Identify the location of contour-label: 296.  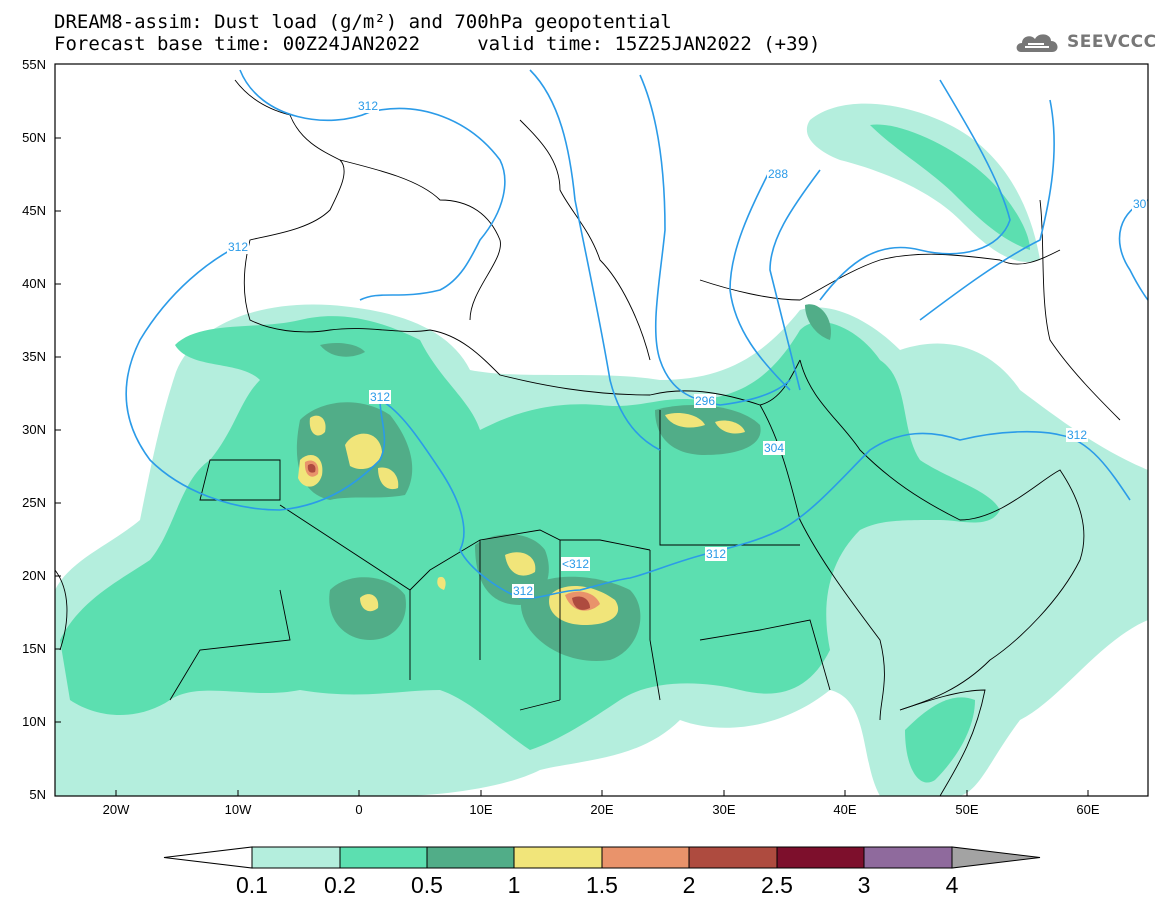
(705, 401).